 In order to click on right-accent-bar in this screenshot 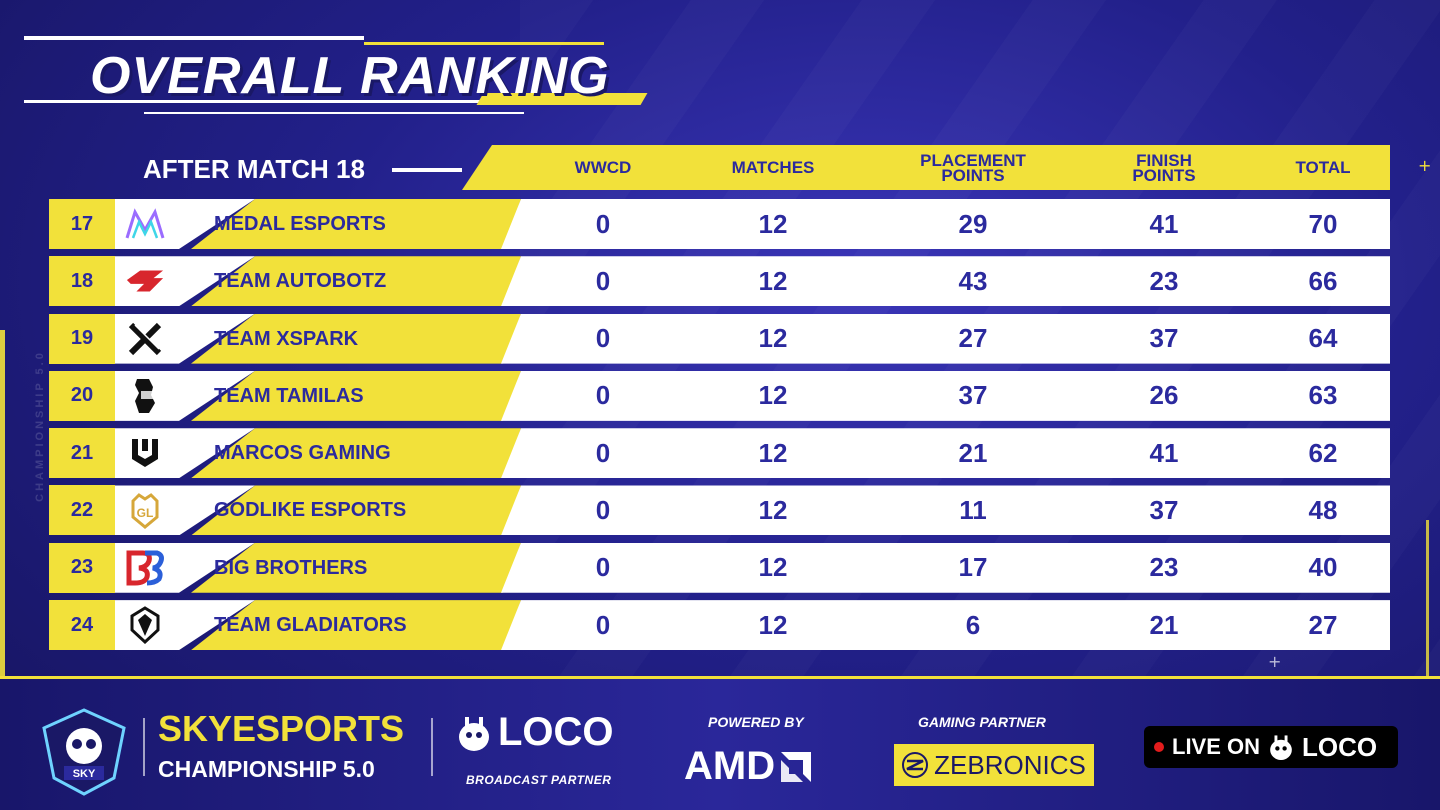, I will do `click(1433, 600)`.